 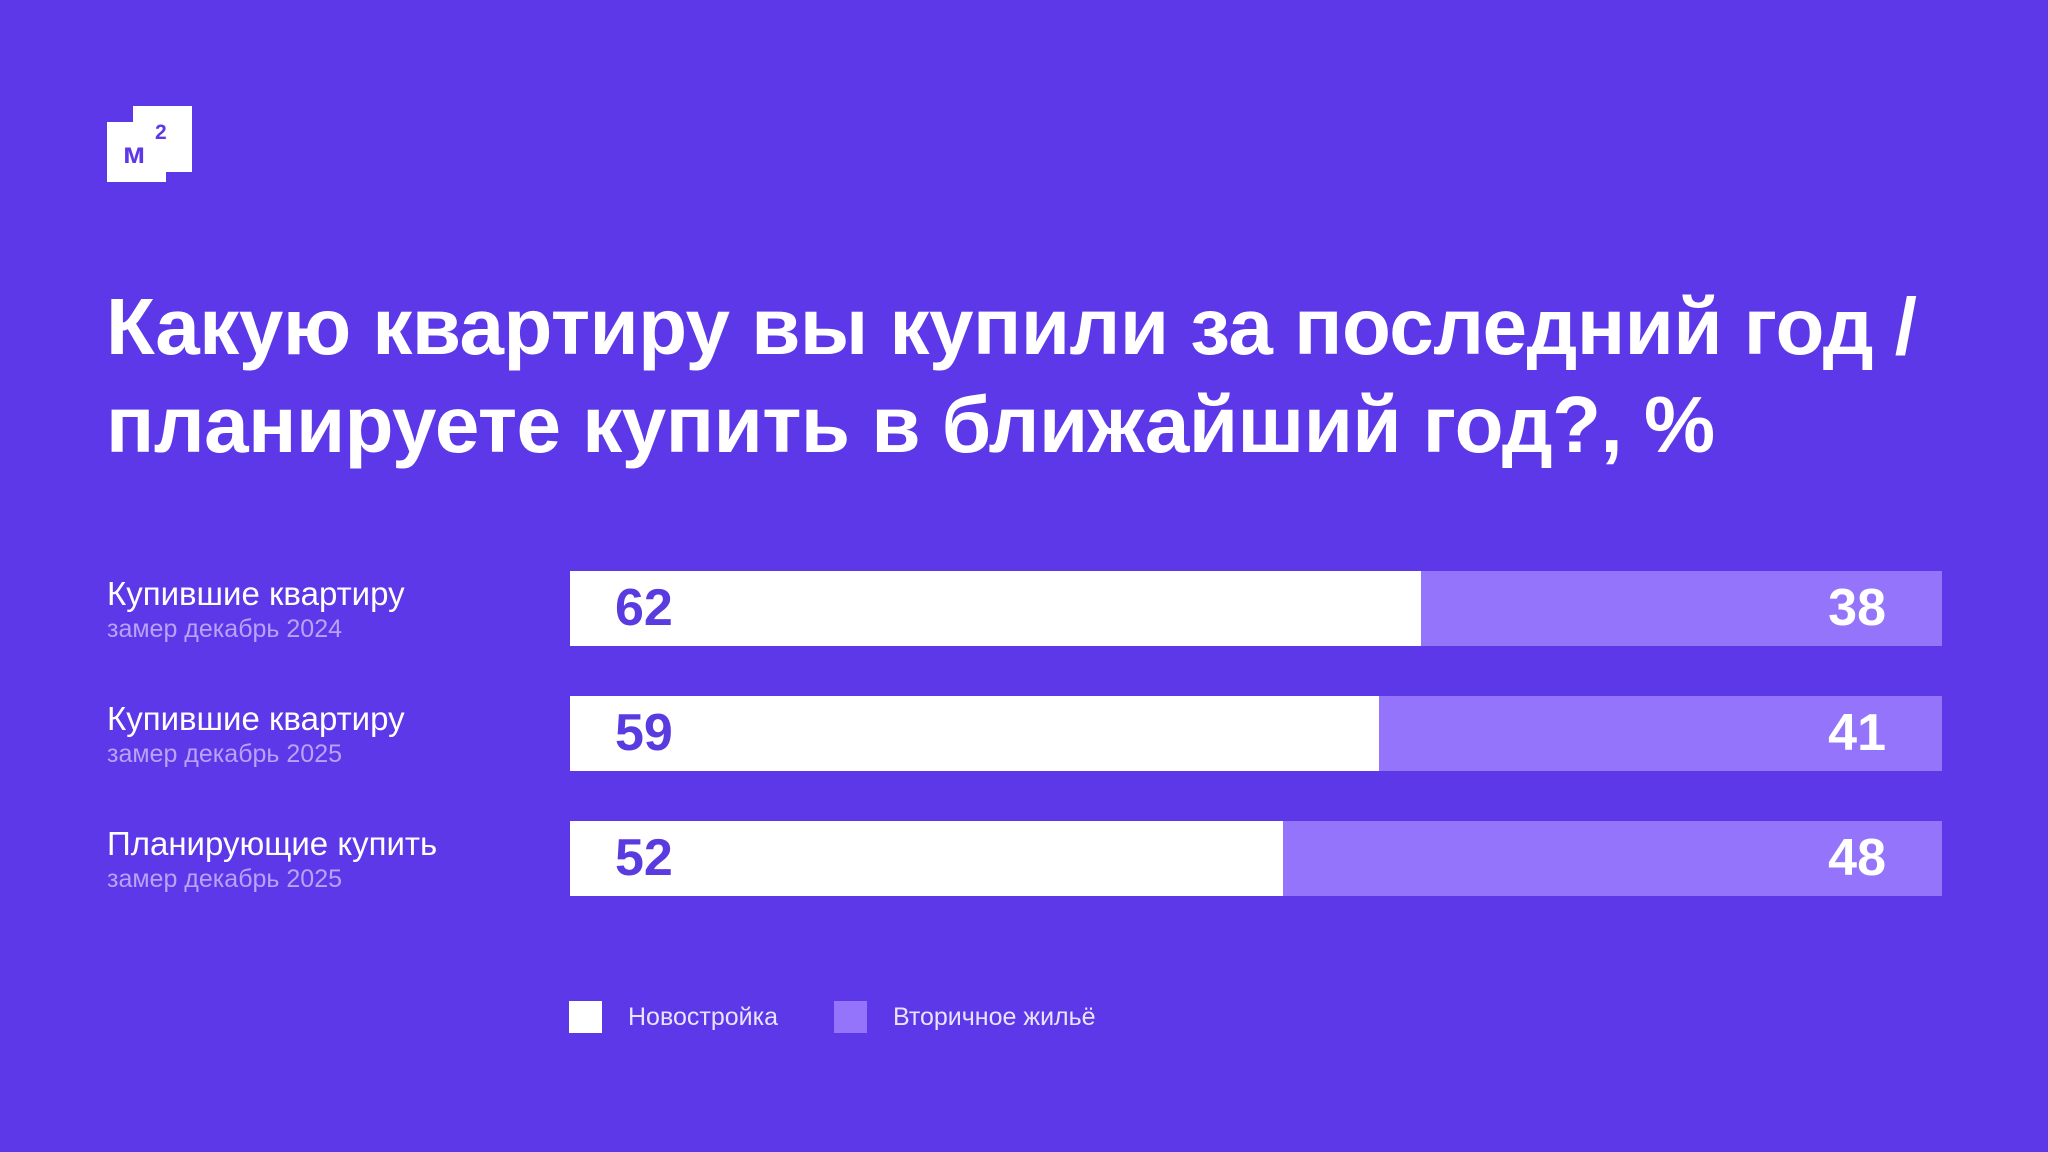 What do you see at coordinates (927, 858) in the screenshot?
I see `bar-segment-new-build: 52` at bounding box center [927, 858].